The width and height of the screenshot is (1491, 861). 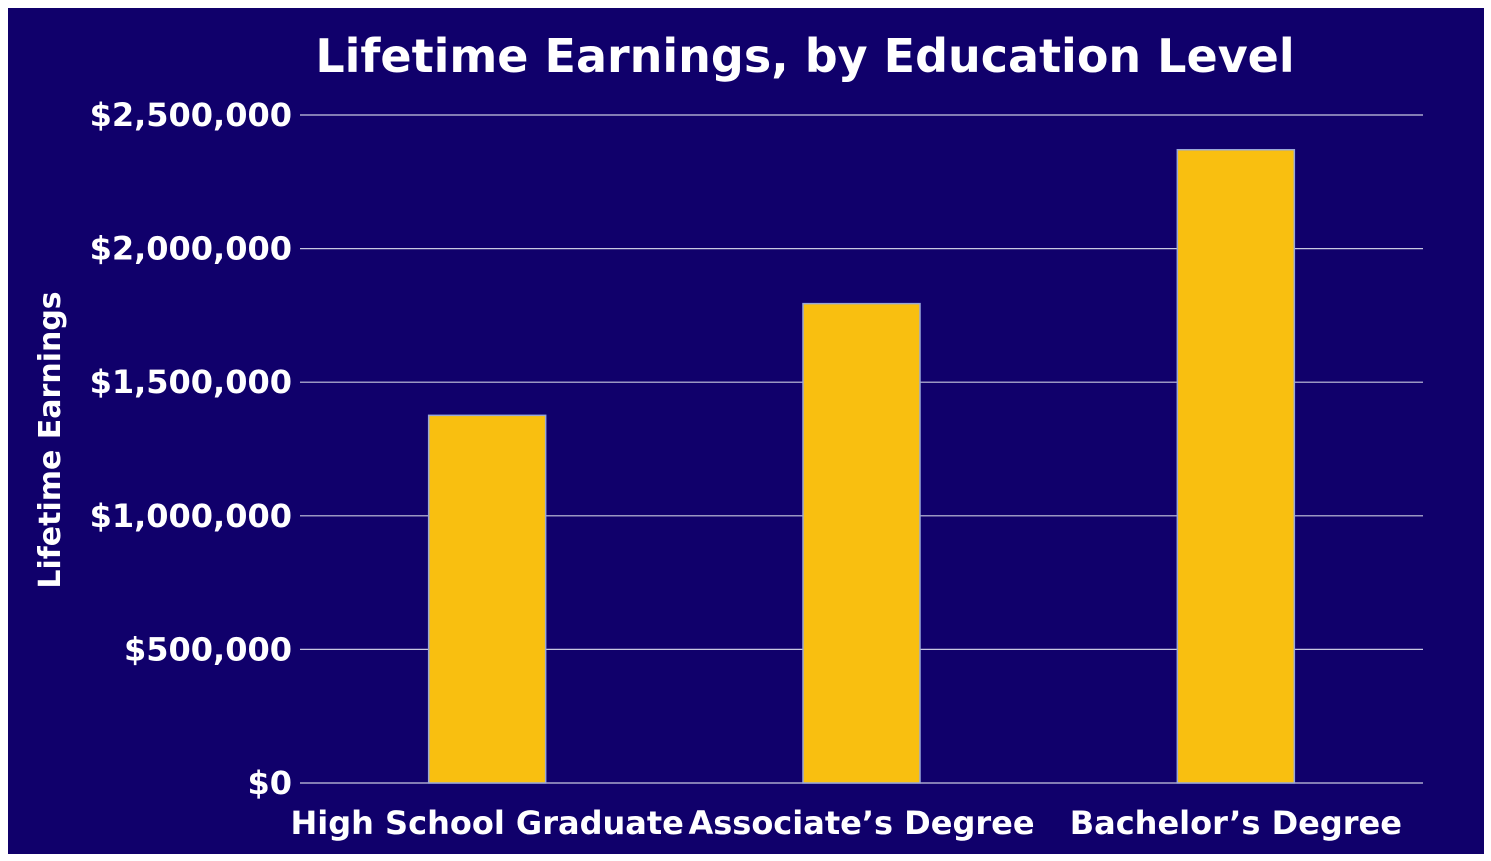 I want to click on y-axis-label: Lifetime Earnings, so click(x=50, y=439).